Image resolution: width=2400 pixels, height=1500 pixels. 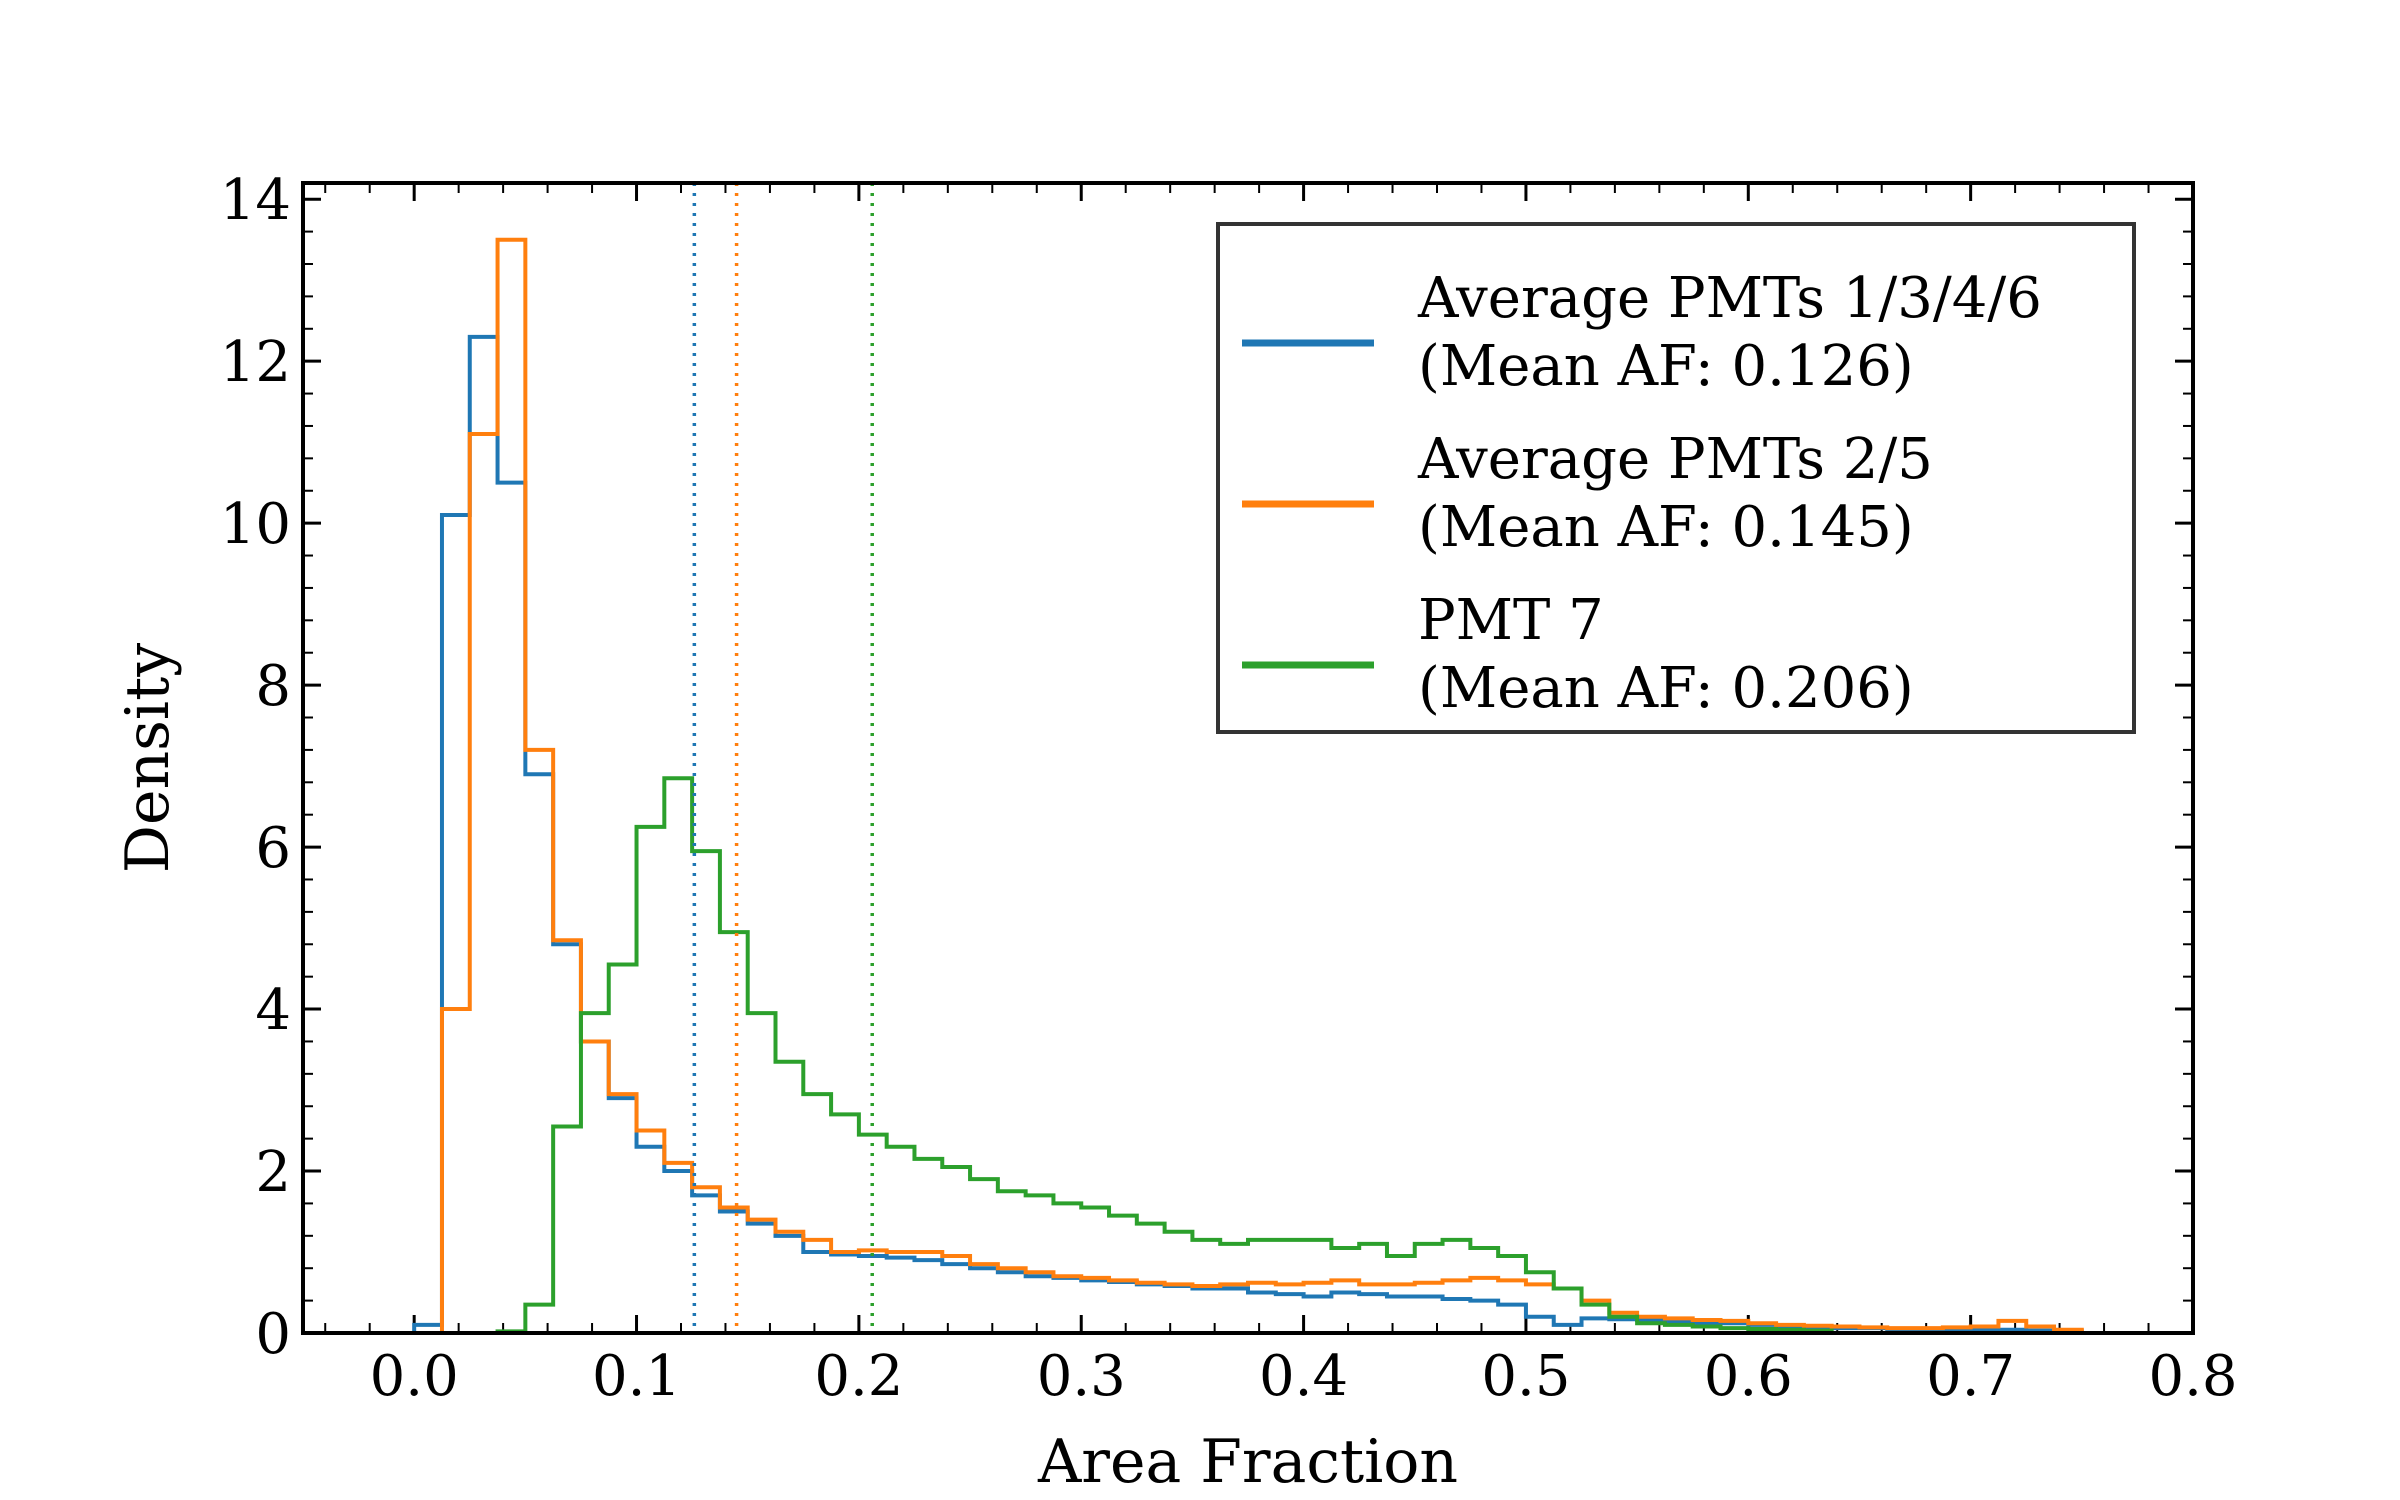 What do you see at coordinates (414, 1376) in the screenshot?
I see `x-tick-label: 0.0` at bounding box center [414, 1376].